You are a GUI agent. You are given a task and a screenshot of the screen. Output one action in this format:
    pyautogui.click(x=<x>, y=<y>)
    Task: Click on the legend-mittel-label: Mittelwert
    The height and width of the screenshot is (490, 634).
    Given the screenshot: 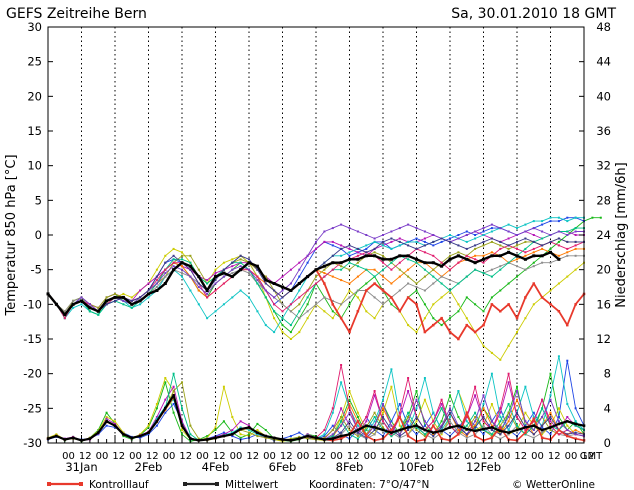 What is the action you would take?
    pyautogui.click(x=251, y=484)
    